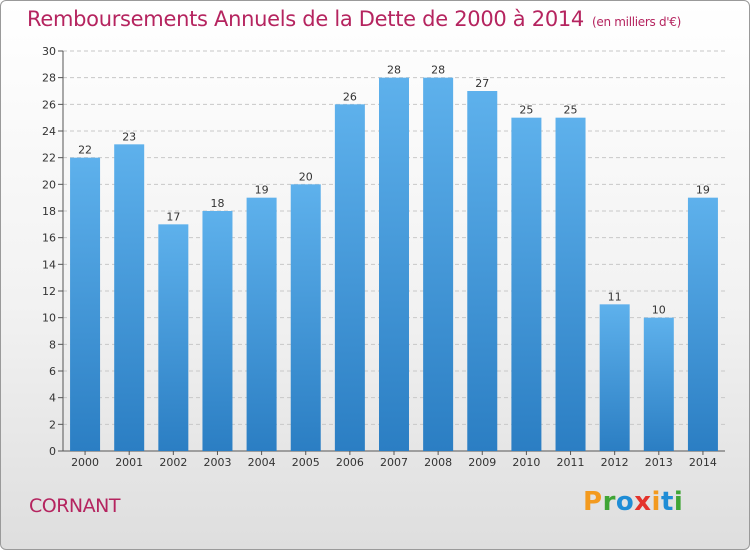 The height and width of the screenshot is (550, 750). I want to click on y-tick-label: 22, so click(49, 158).